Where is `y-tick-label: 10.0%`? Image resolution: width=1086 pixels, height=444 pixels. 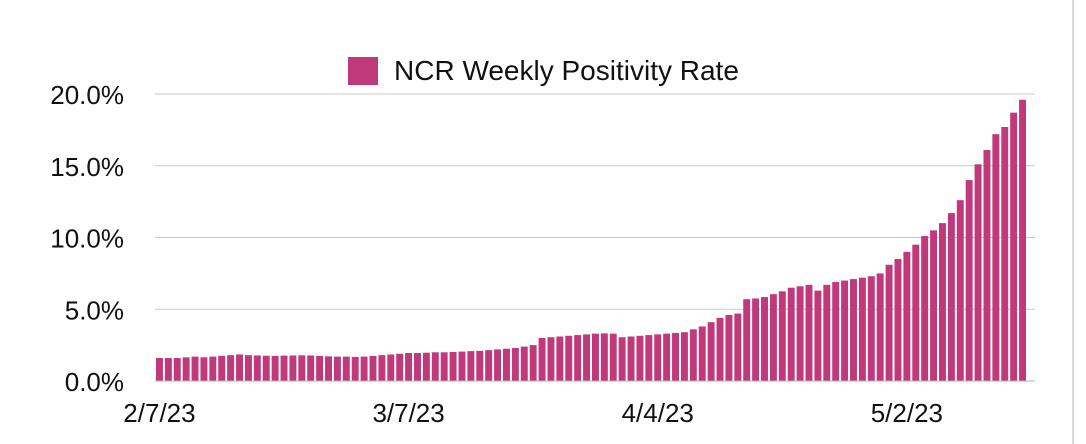
y-tick-label: 10.0% is located at coordinates (87, 239).